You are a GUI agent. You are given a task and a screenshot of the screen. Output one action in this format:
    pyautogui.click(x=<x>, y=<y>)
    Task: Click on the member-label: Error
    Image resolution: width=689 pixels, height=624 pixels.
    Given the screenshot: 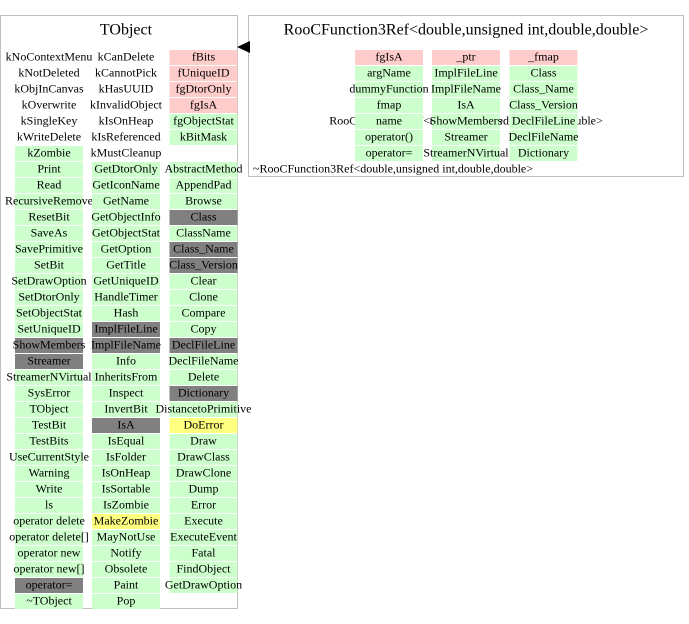 What is the action you would take?
    pyautogui.click(x=203, y=504)
    